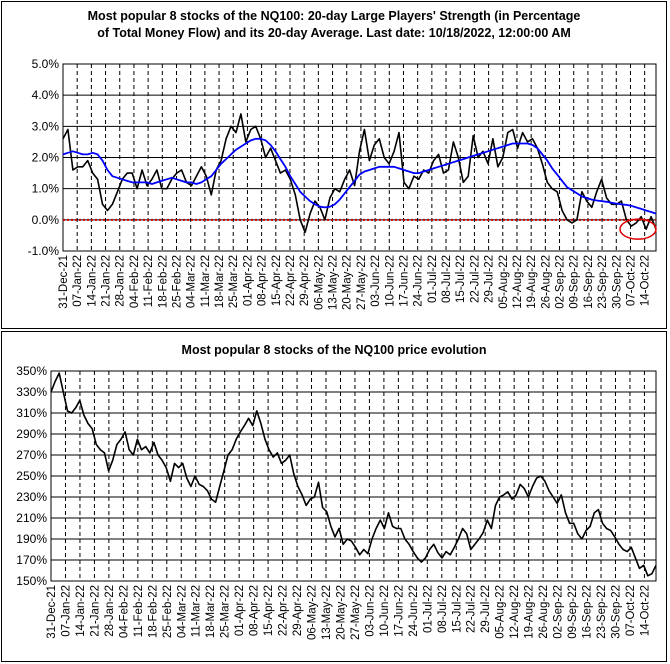 Image resolution: width=670 pixels, height=664 pixels. What do you see at coordinates (370, 611) in the screenshot?
I see `x-tick-label: 03-Jun-22` at bounding box center [370, 611].